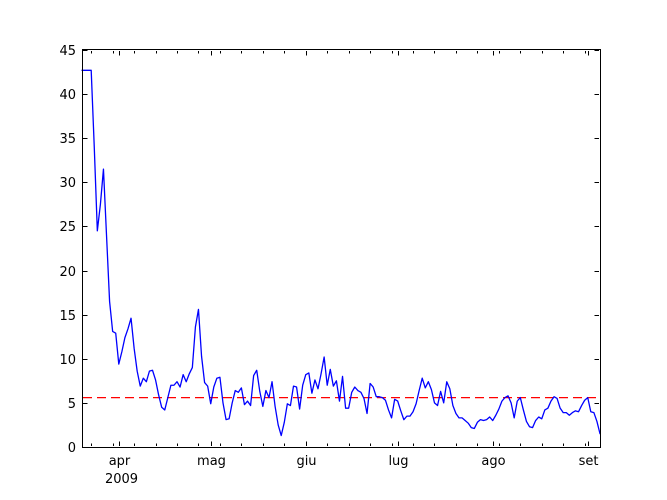  Describe the element at coordinates (67, 95) in the screenshot. I see `y-axis-tick-label: 40` at that location.